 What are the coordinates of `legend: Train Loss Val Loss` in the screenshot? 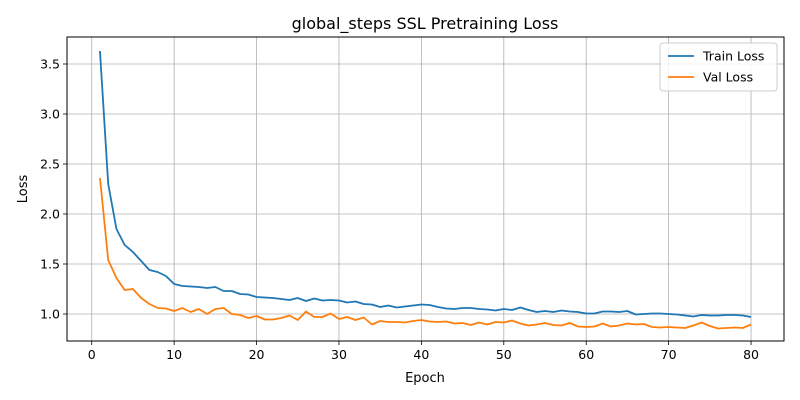 It's located at (718, 67).